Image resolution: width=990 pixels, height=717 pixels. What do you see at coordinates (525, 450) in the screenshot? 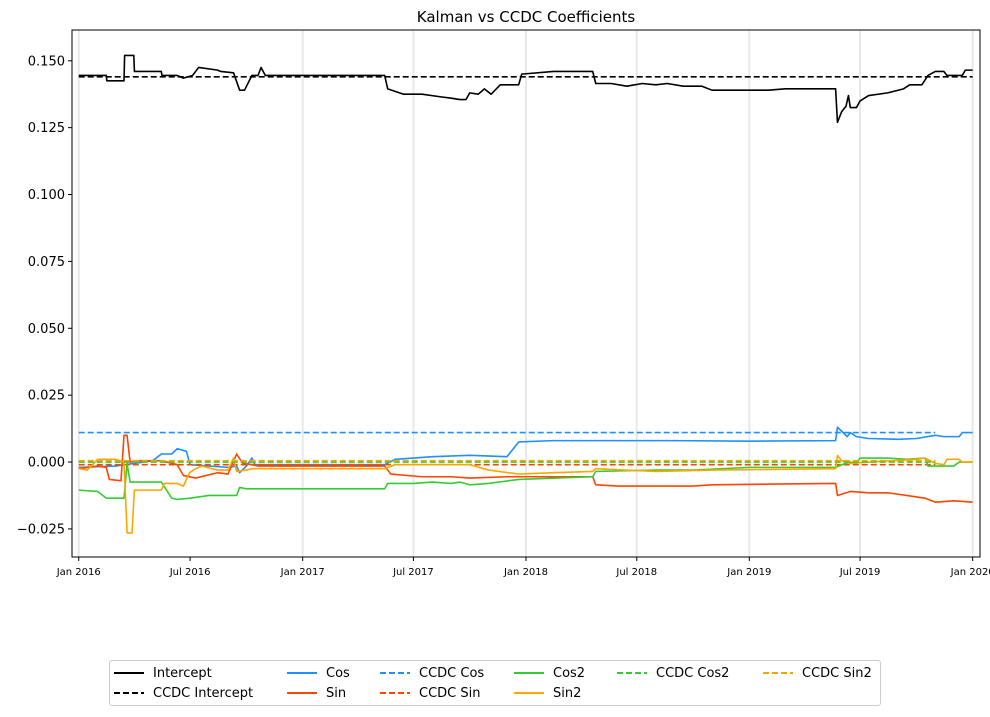
I see `series-line-cos` at bounding box center [525, 450].